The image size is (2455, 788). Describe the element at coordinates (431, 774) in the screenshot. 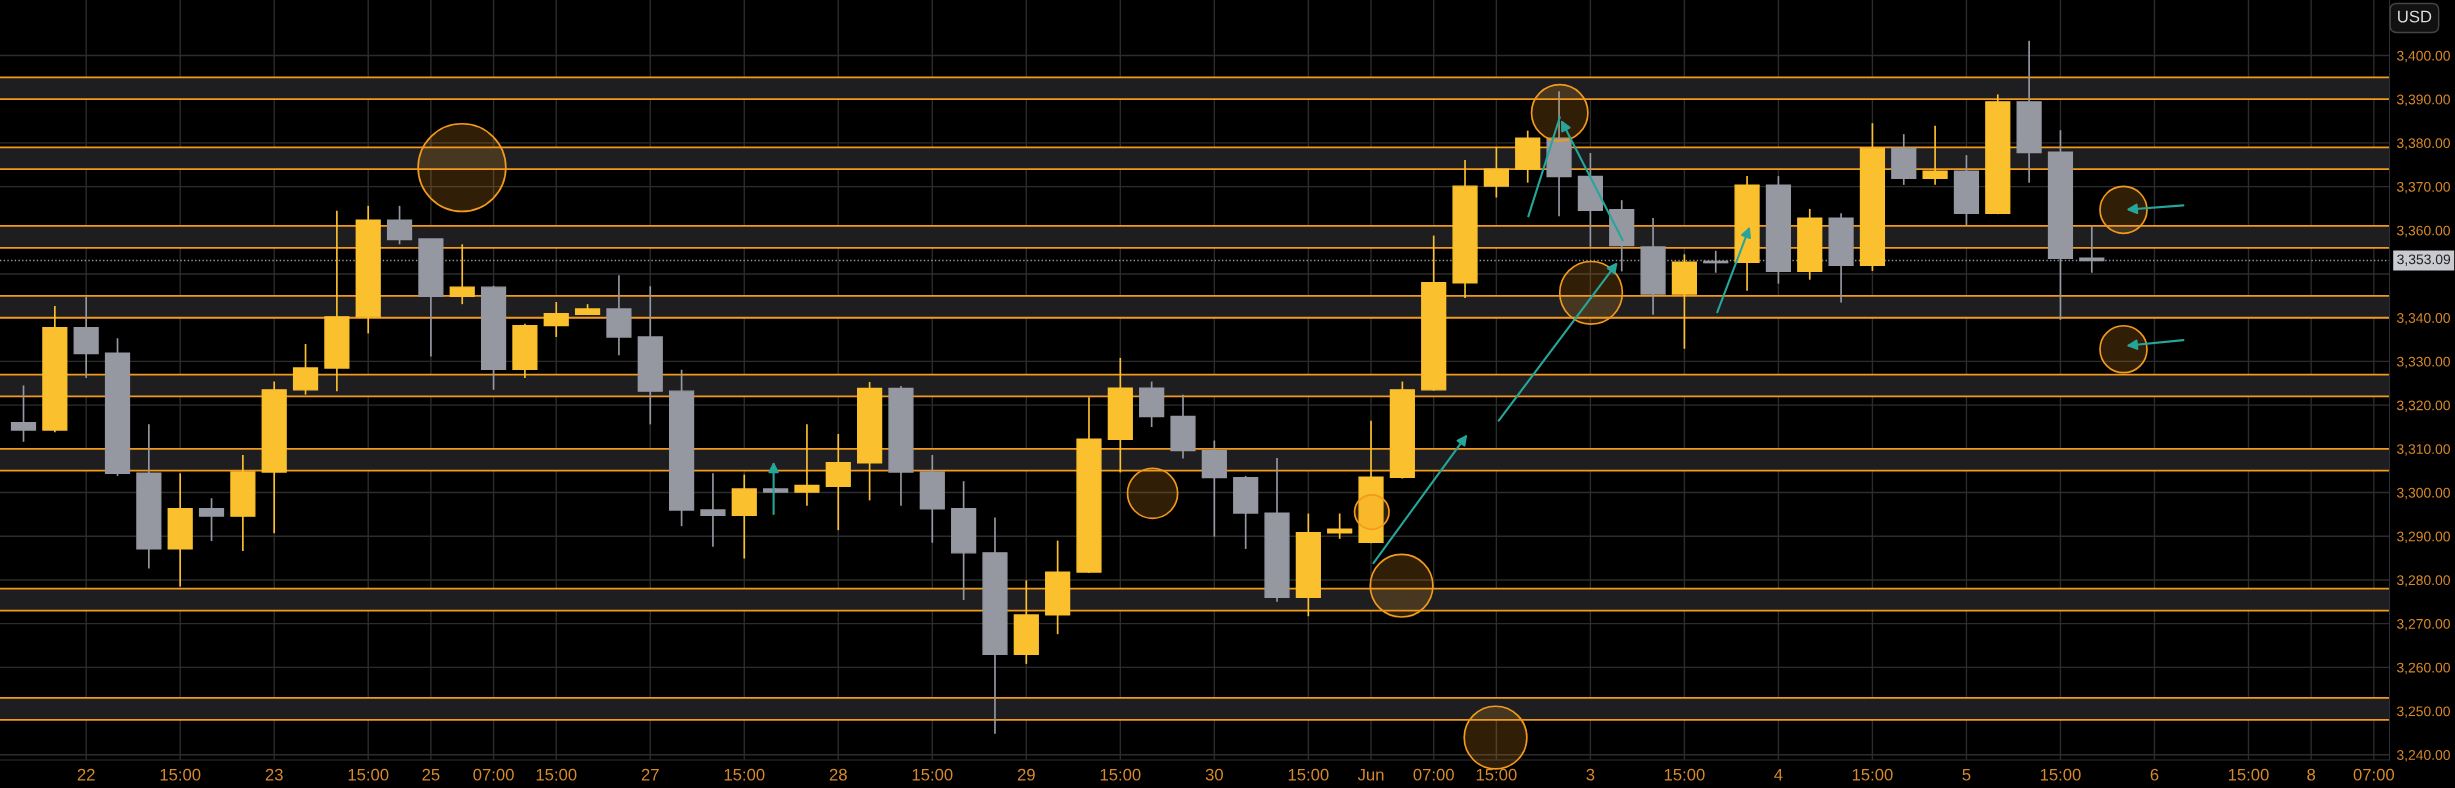

I see `x-tick-label: 25` at that location.